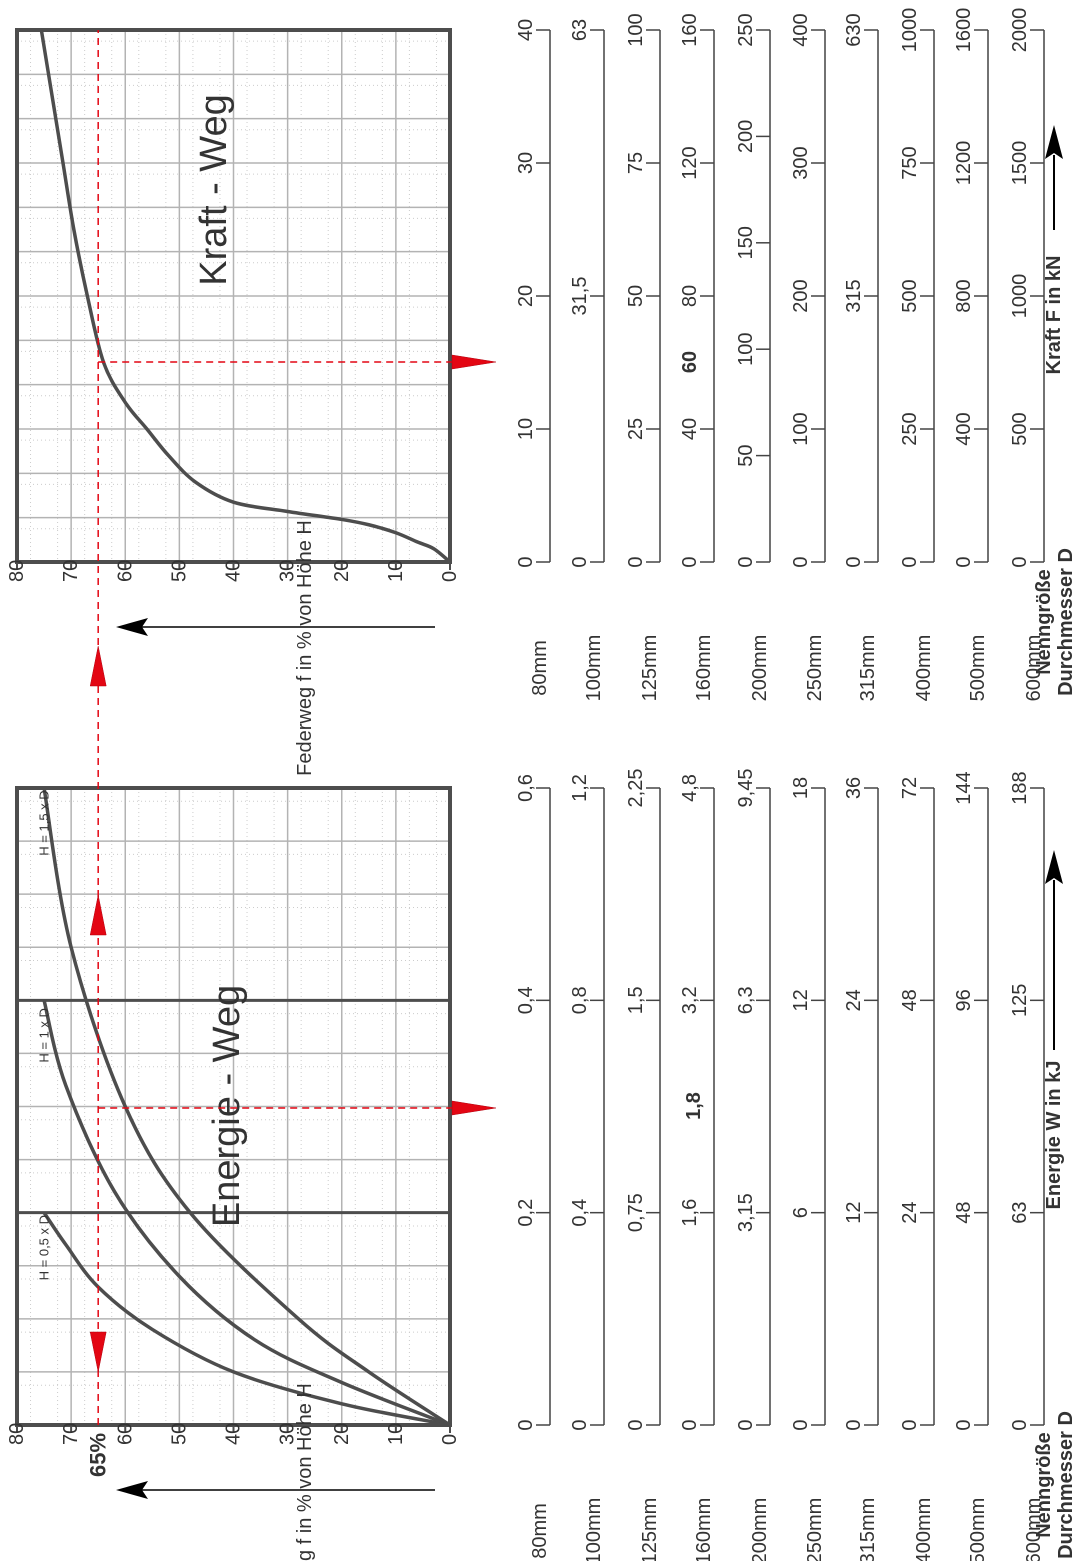 Image resolution: width=1078 pixels, height=1561 pixels. I want to click on scale-tick-label: 0,2, so click(526, 1213).